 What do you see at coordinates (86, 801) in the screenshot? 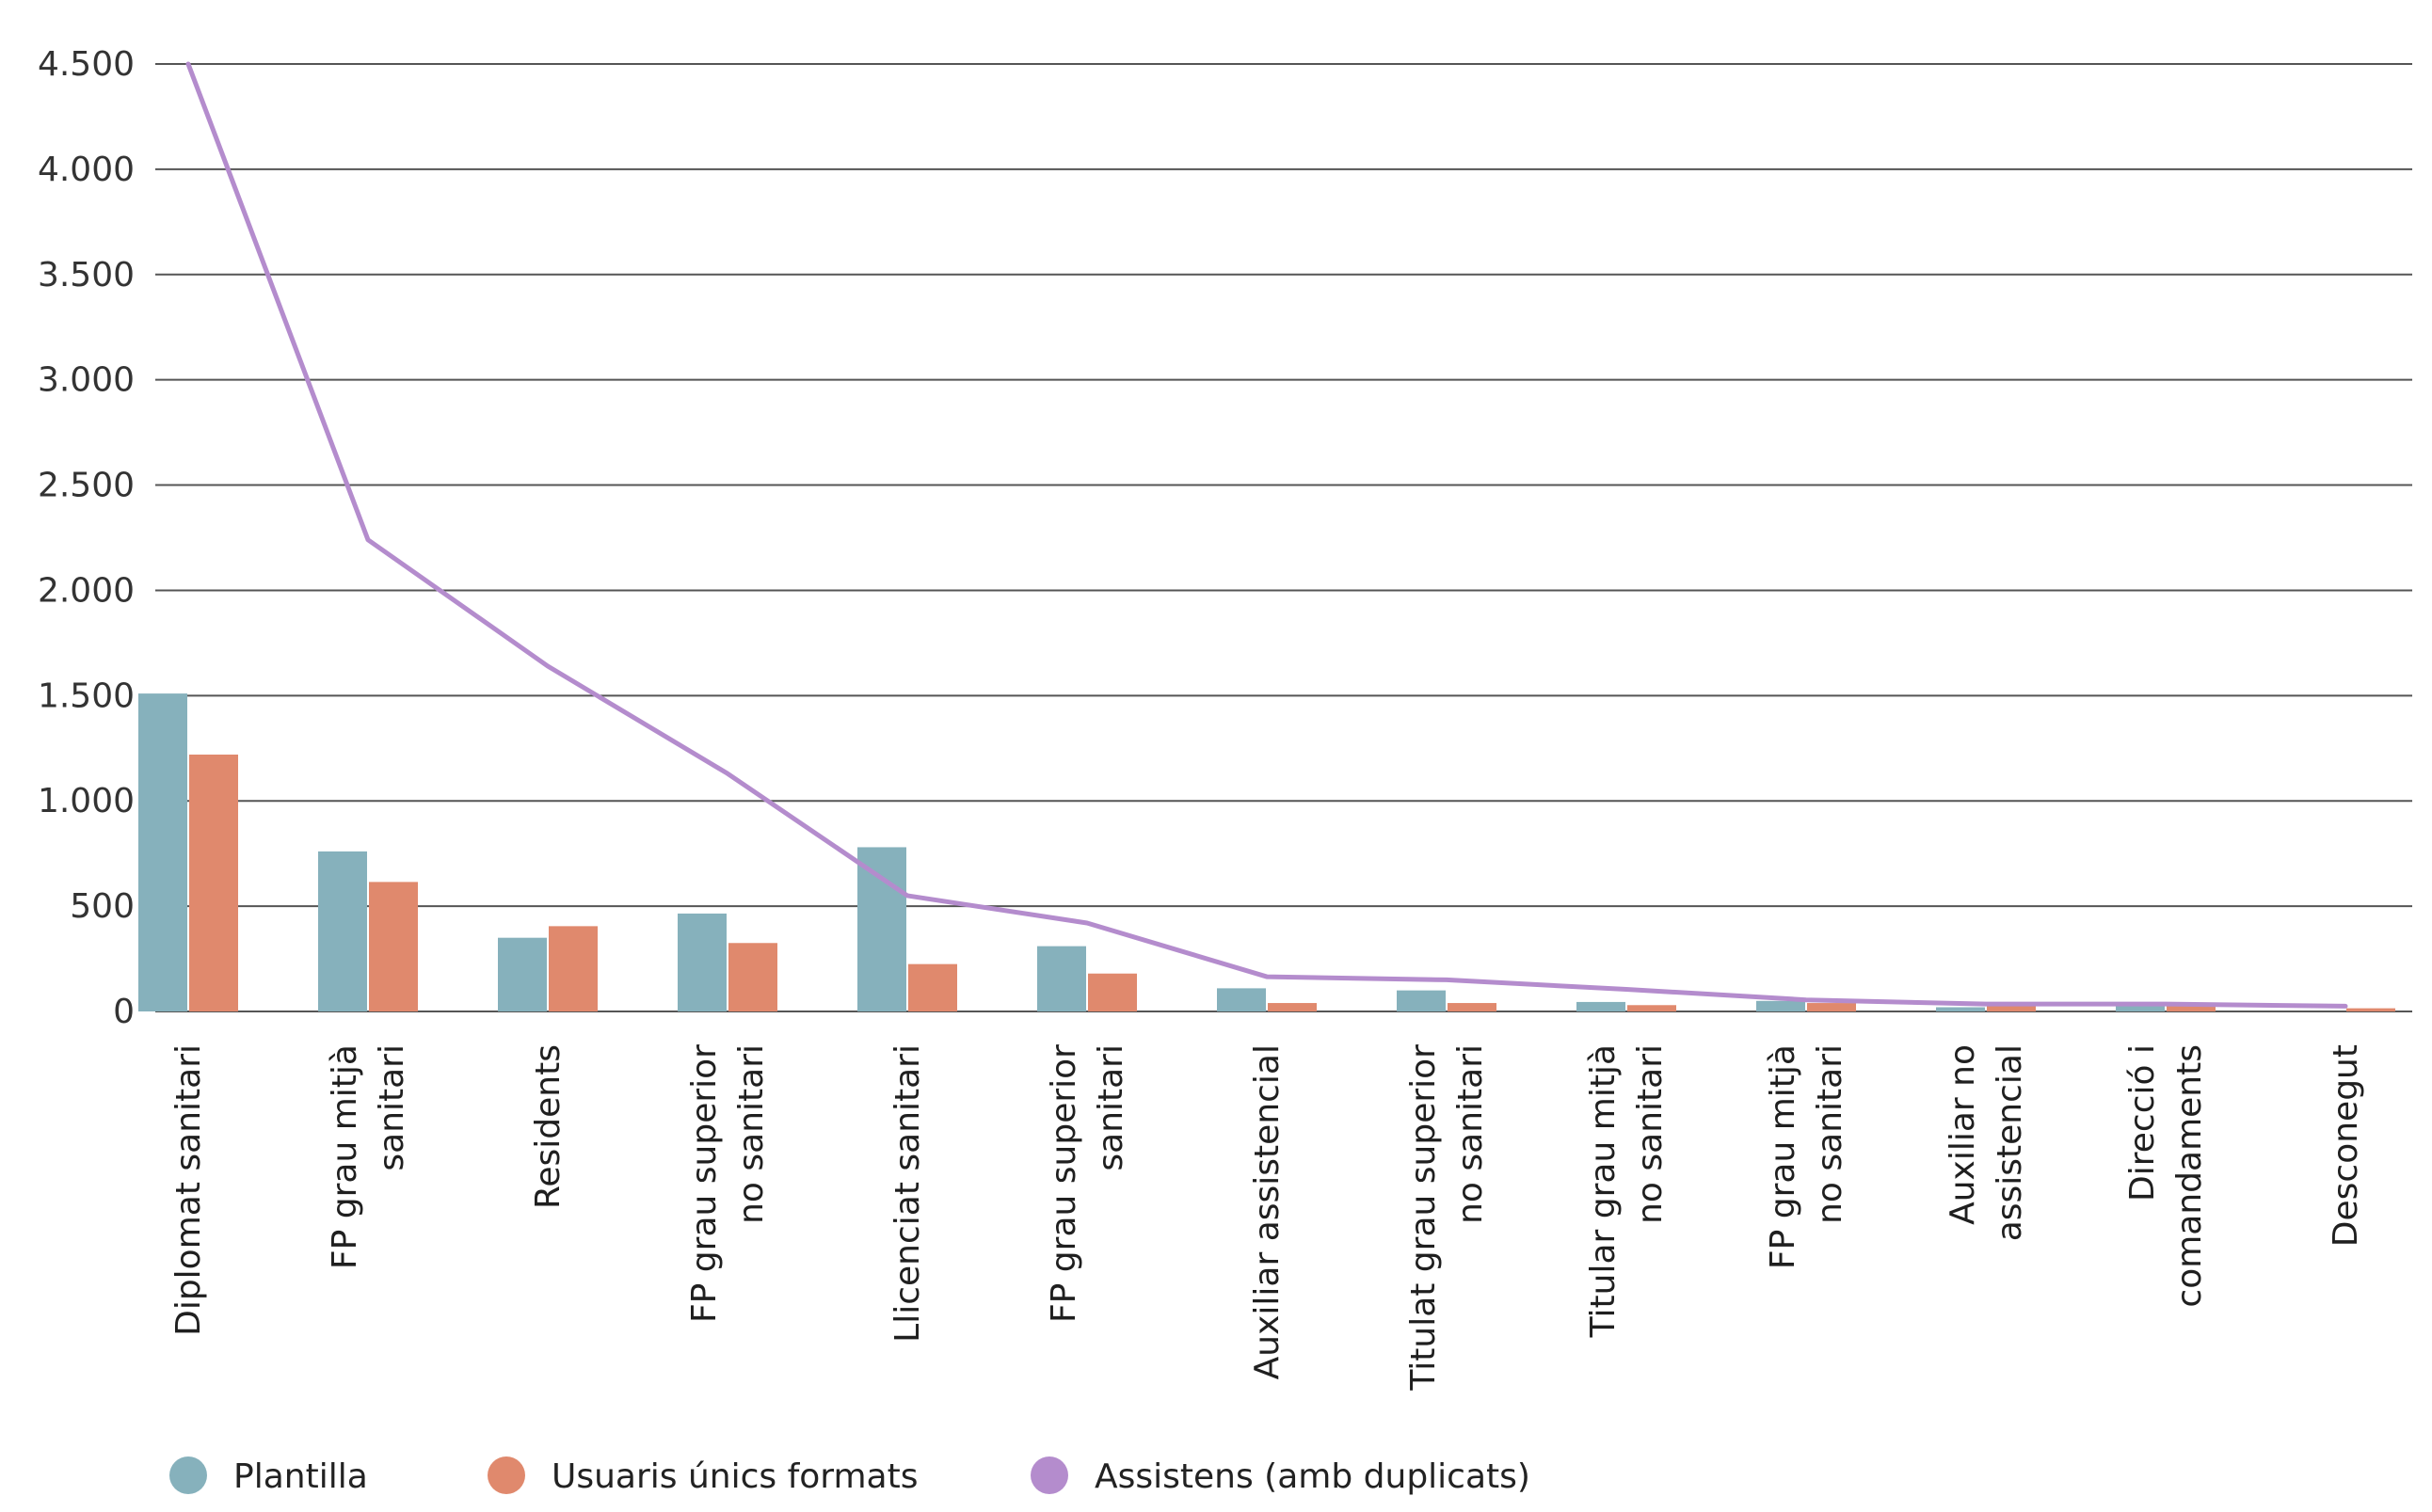
I see `y-tick-label: 1.000` at bounding box center [86, 801].